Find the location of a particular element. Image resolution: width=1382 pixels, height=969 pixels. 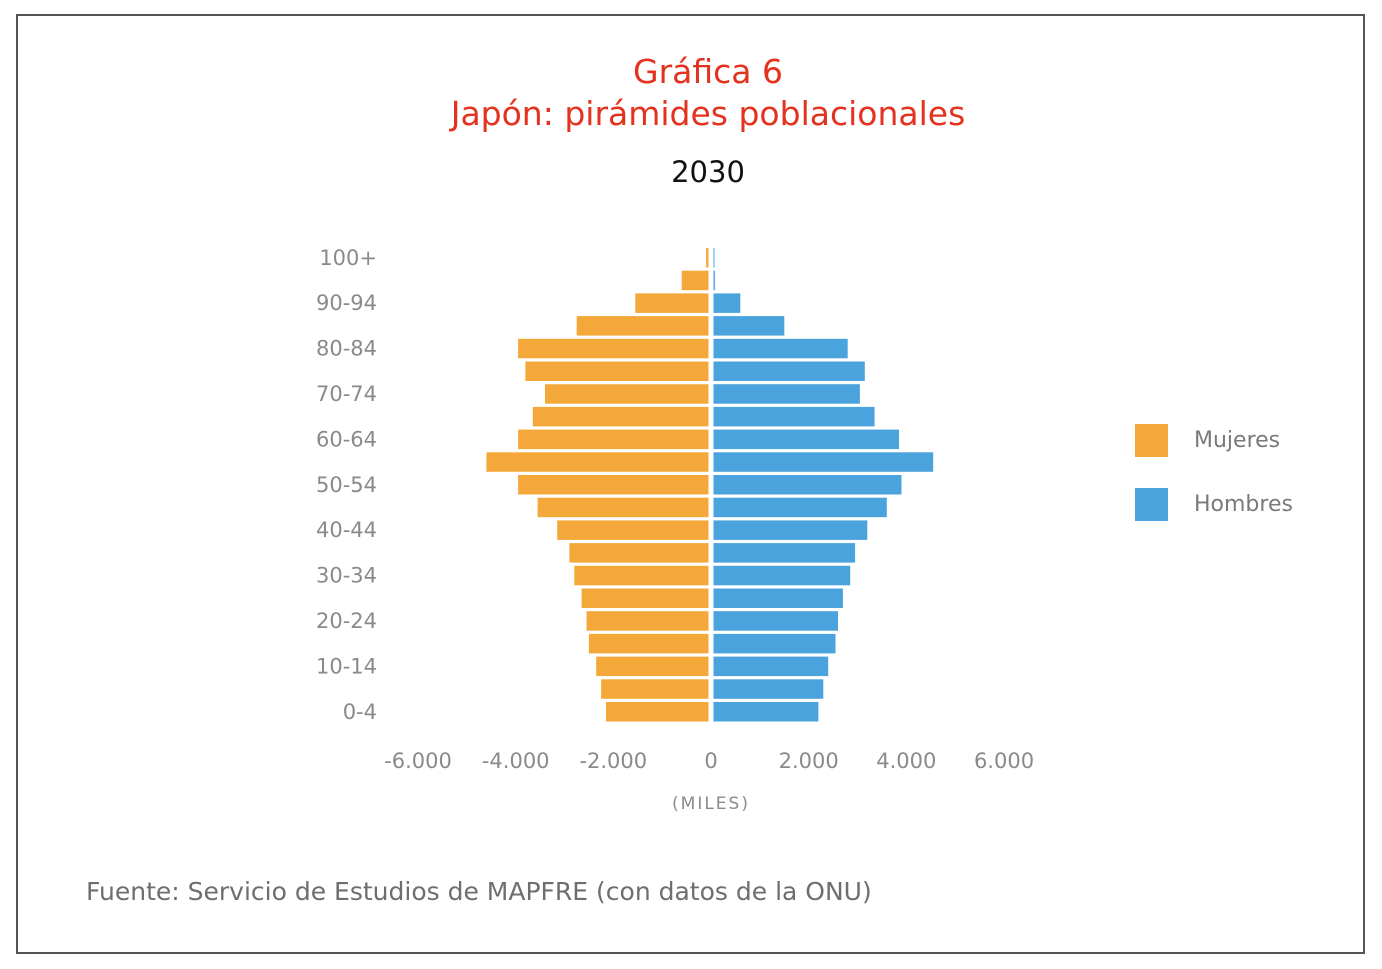

x-axis-label: (MILES) is located at coordinates (711, 804).